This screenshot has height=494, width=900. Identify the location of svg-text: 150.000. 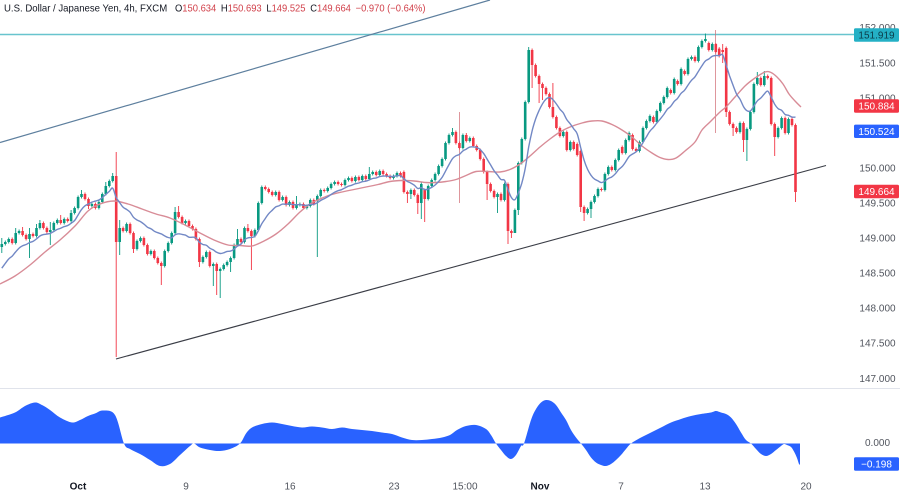
(877, 169).